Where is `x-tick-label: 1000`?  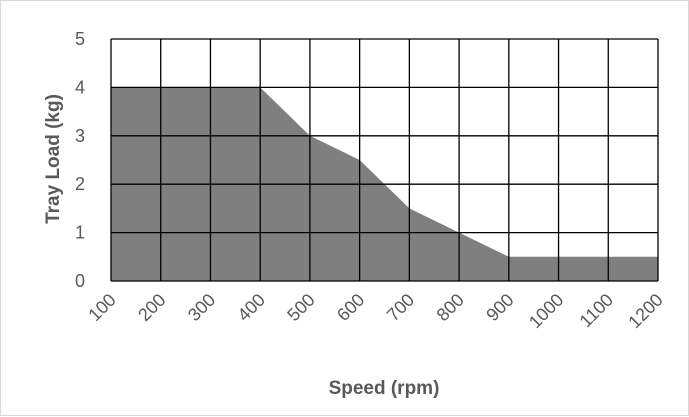 x-tick-label: 1000 is located at coordinates (546, 311).